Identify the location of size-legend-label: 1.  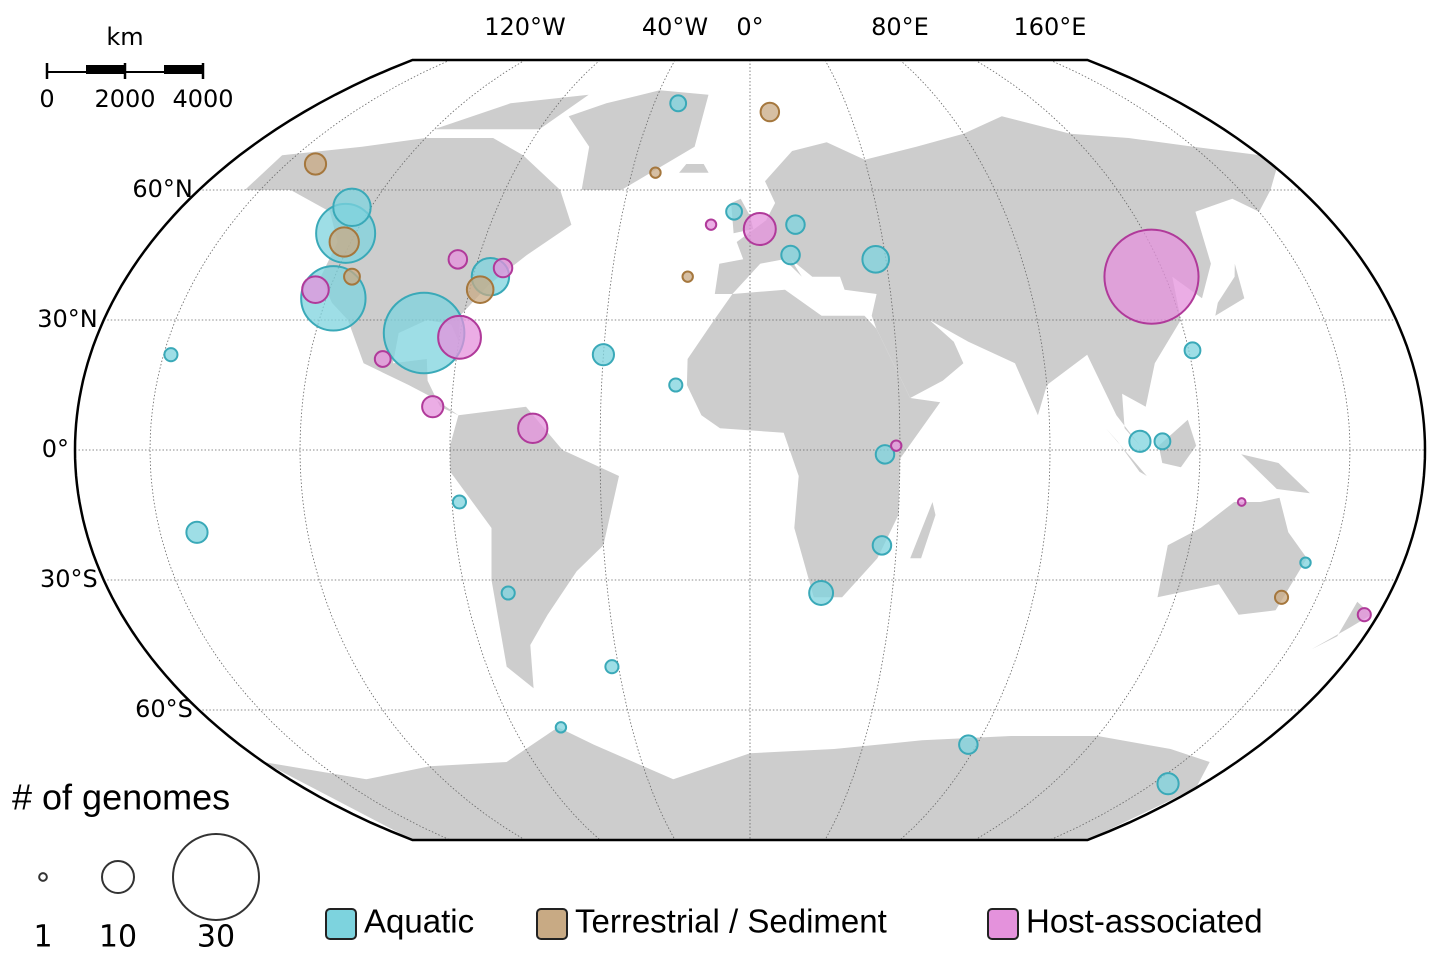
(42, 937).